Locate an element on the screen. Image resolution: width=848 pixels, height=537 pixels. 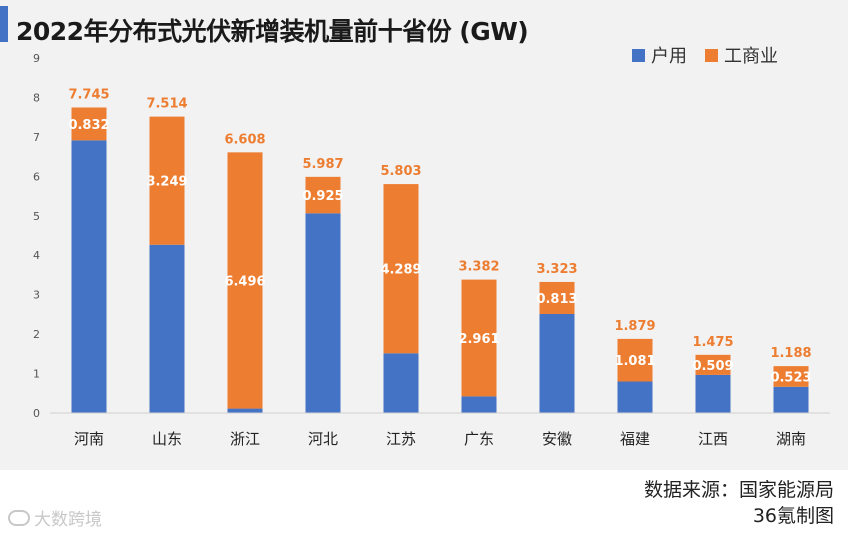
legend-item-commercial: 工商业 is located at coordinates (741, 55).